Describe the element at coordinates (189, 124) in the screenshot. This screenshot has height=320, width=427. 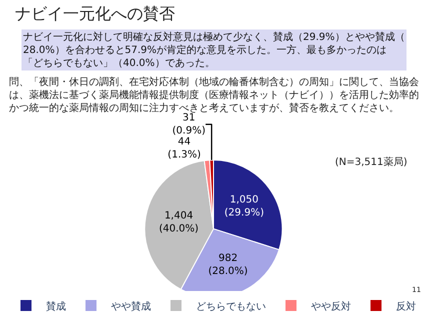
I see `data-label: 31 (0.9%)` at that location.